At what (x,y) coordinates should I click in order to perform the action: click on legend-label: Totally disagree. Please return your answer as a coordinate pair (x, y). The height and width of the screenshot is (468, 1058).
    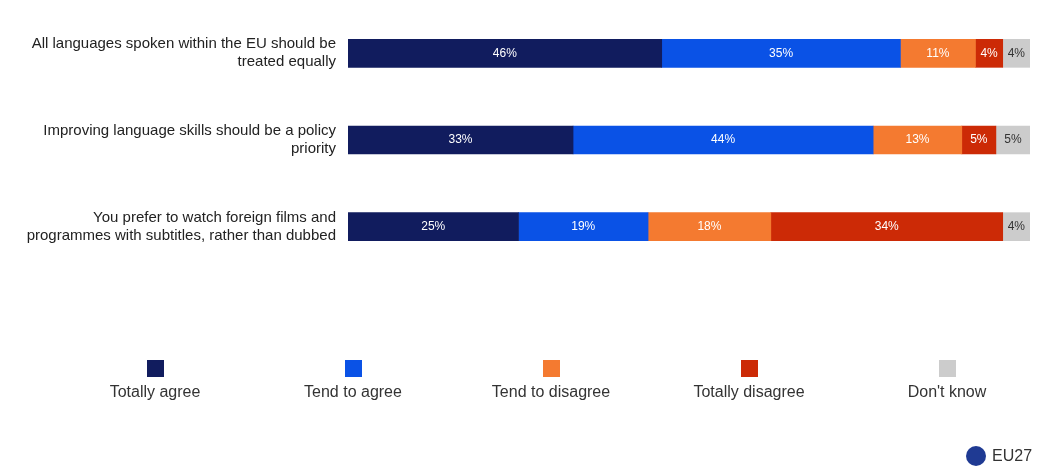
    Looking at the image, I should click on (749, 392).